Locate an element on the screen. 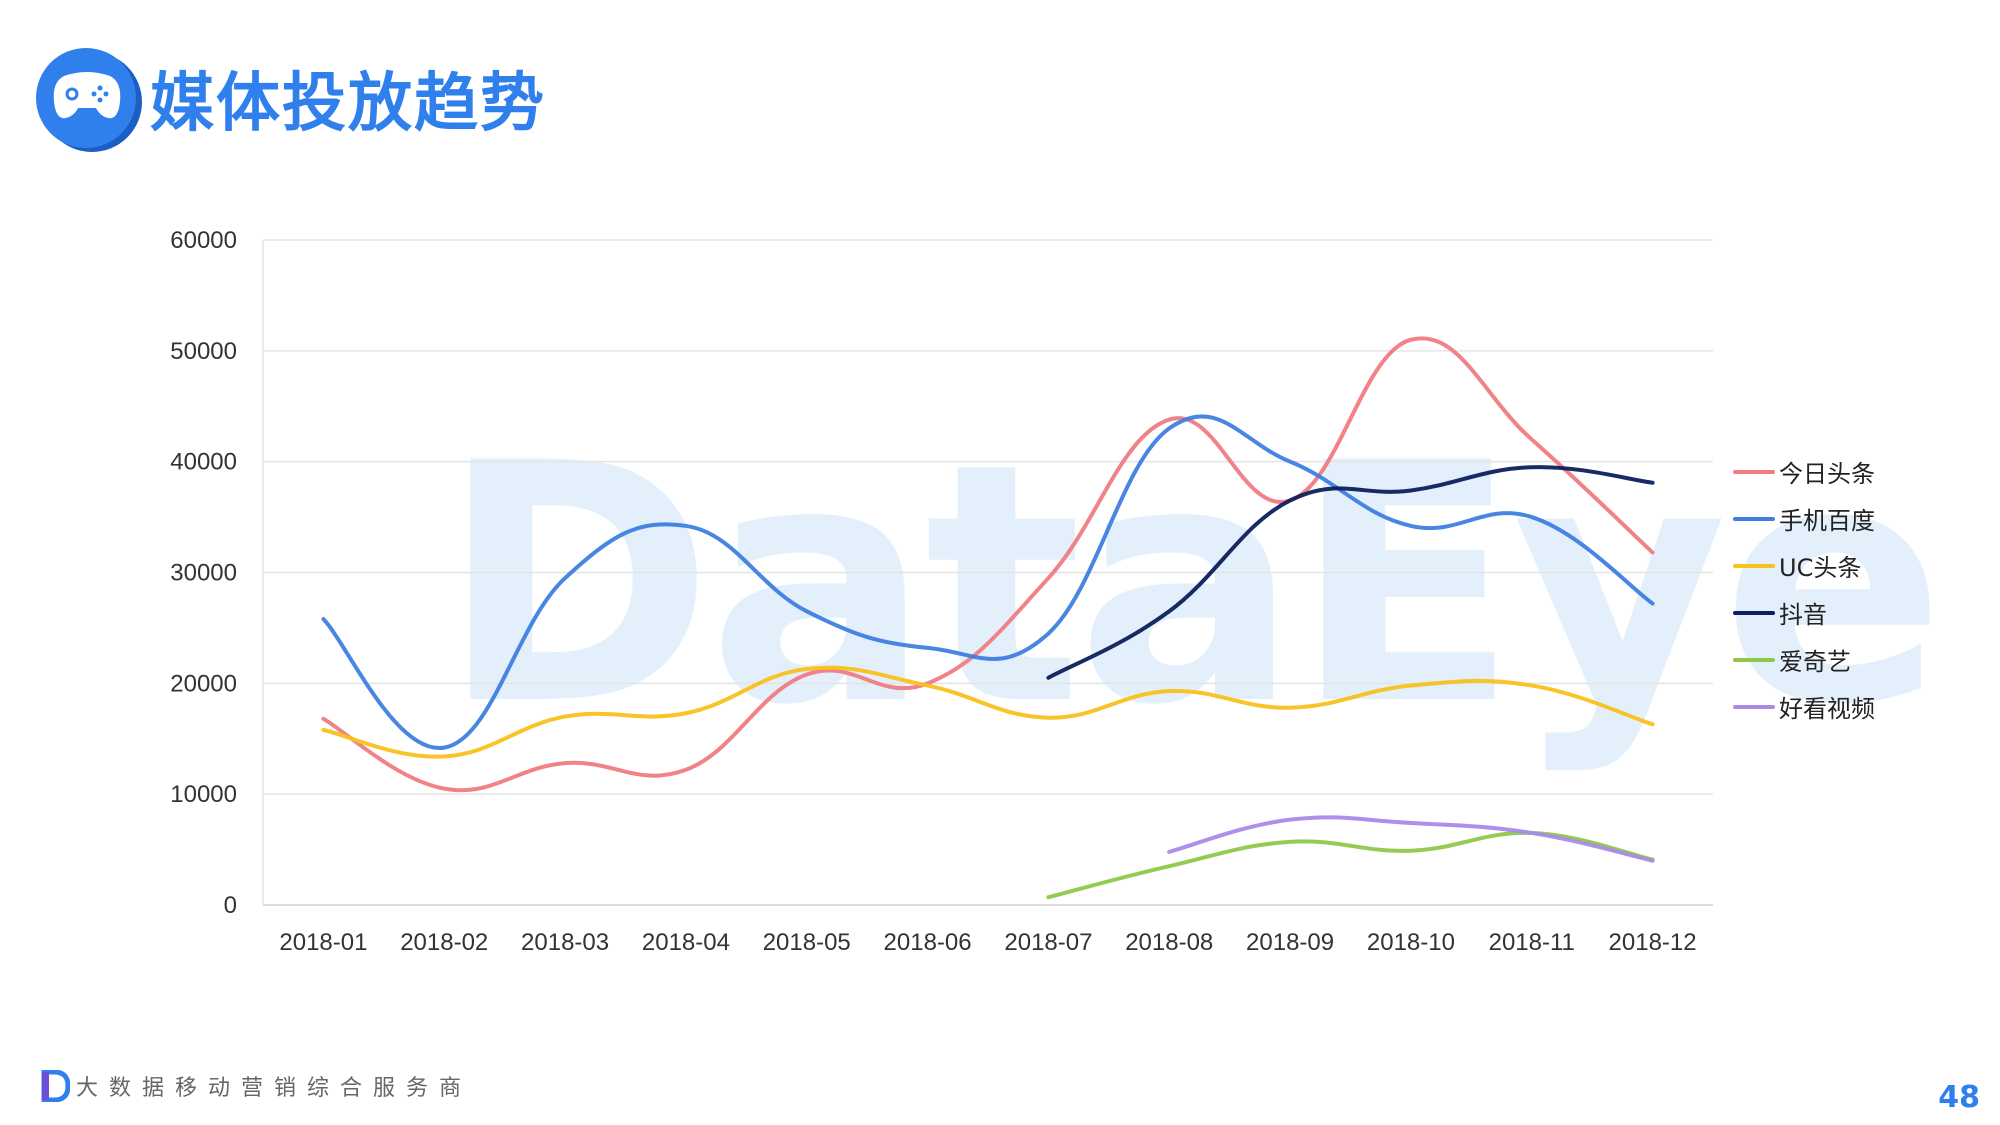  legend-label: 手机百度 is located at coordinates (1827, 521).